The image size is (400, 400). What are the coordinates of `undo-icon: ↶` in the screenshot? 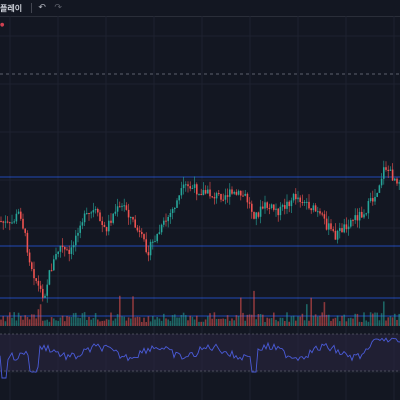 It's located at (42, 8).